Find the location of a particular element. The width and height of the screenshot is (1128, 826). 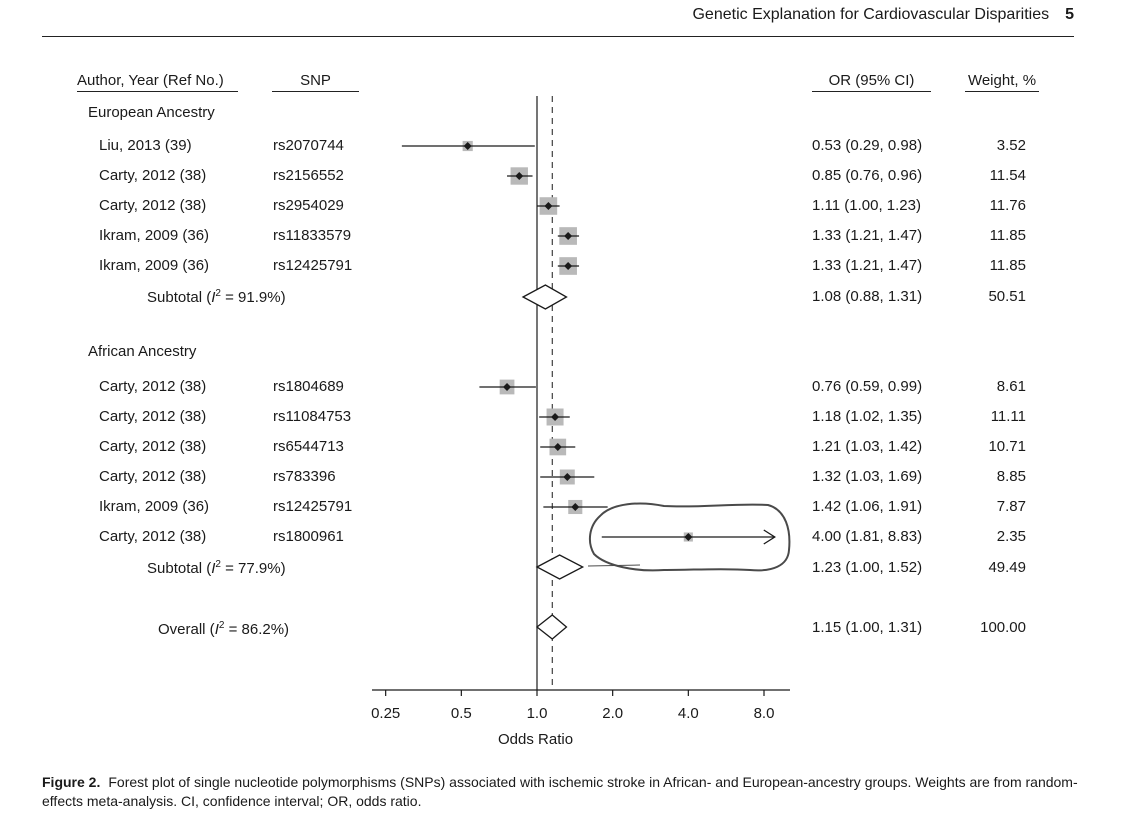

overall-label: Overall (I2 = 86.2%) is located at coordinates (223, 629).